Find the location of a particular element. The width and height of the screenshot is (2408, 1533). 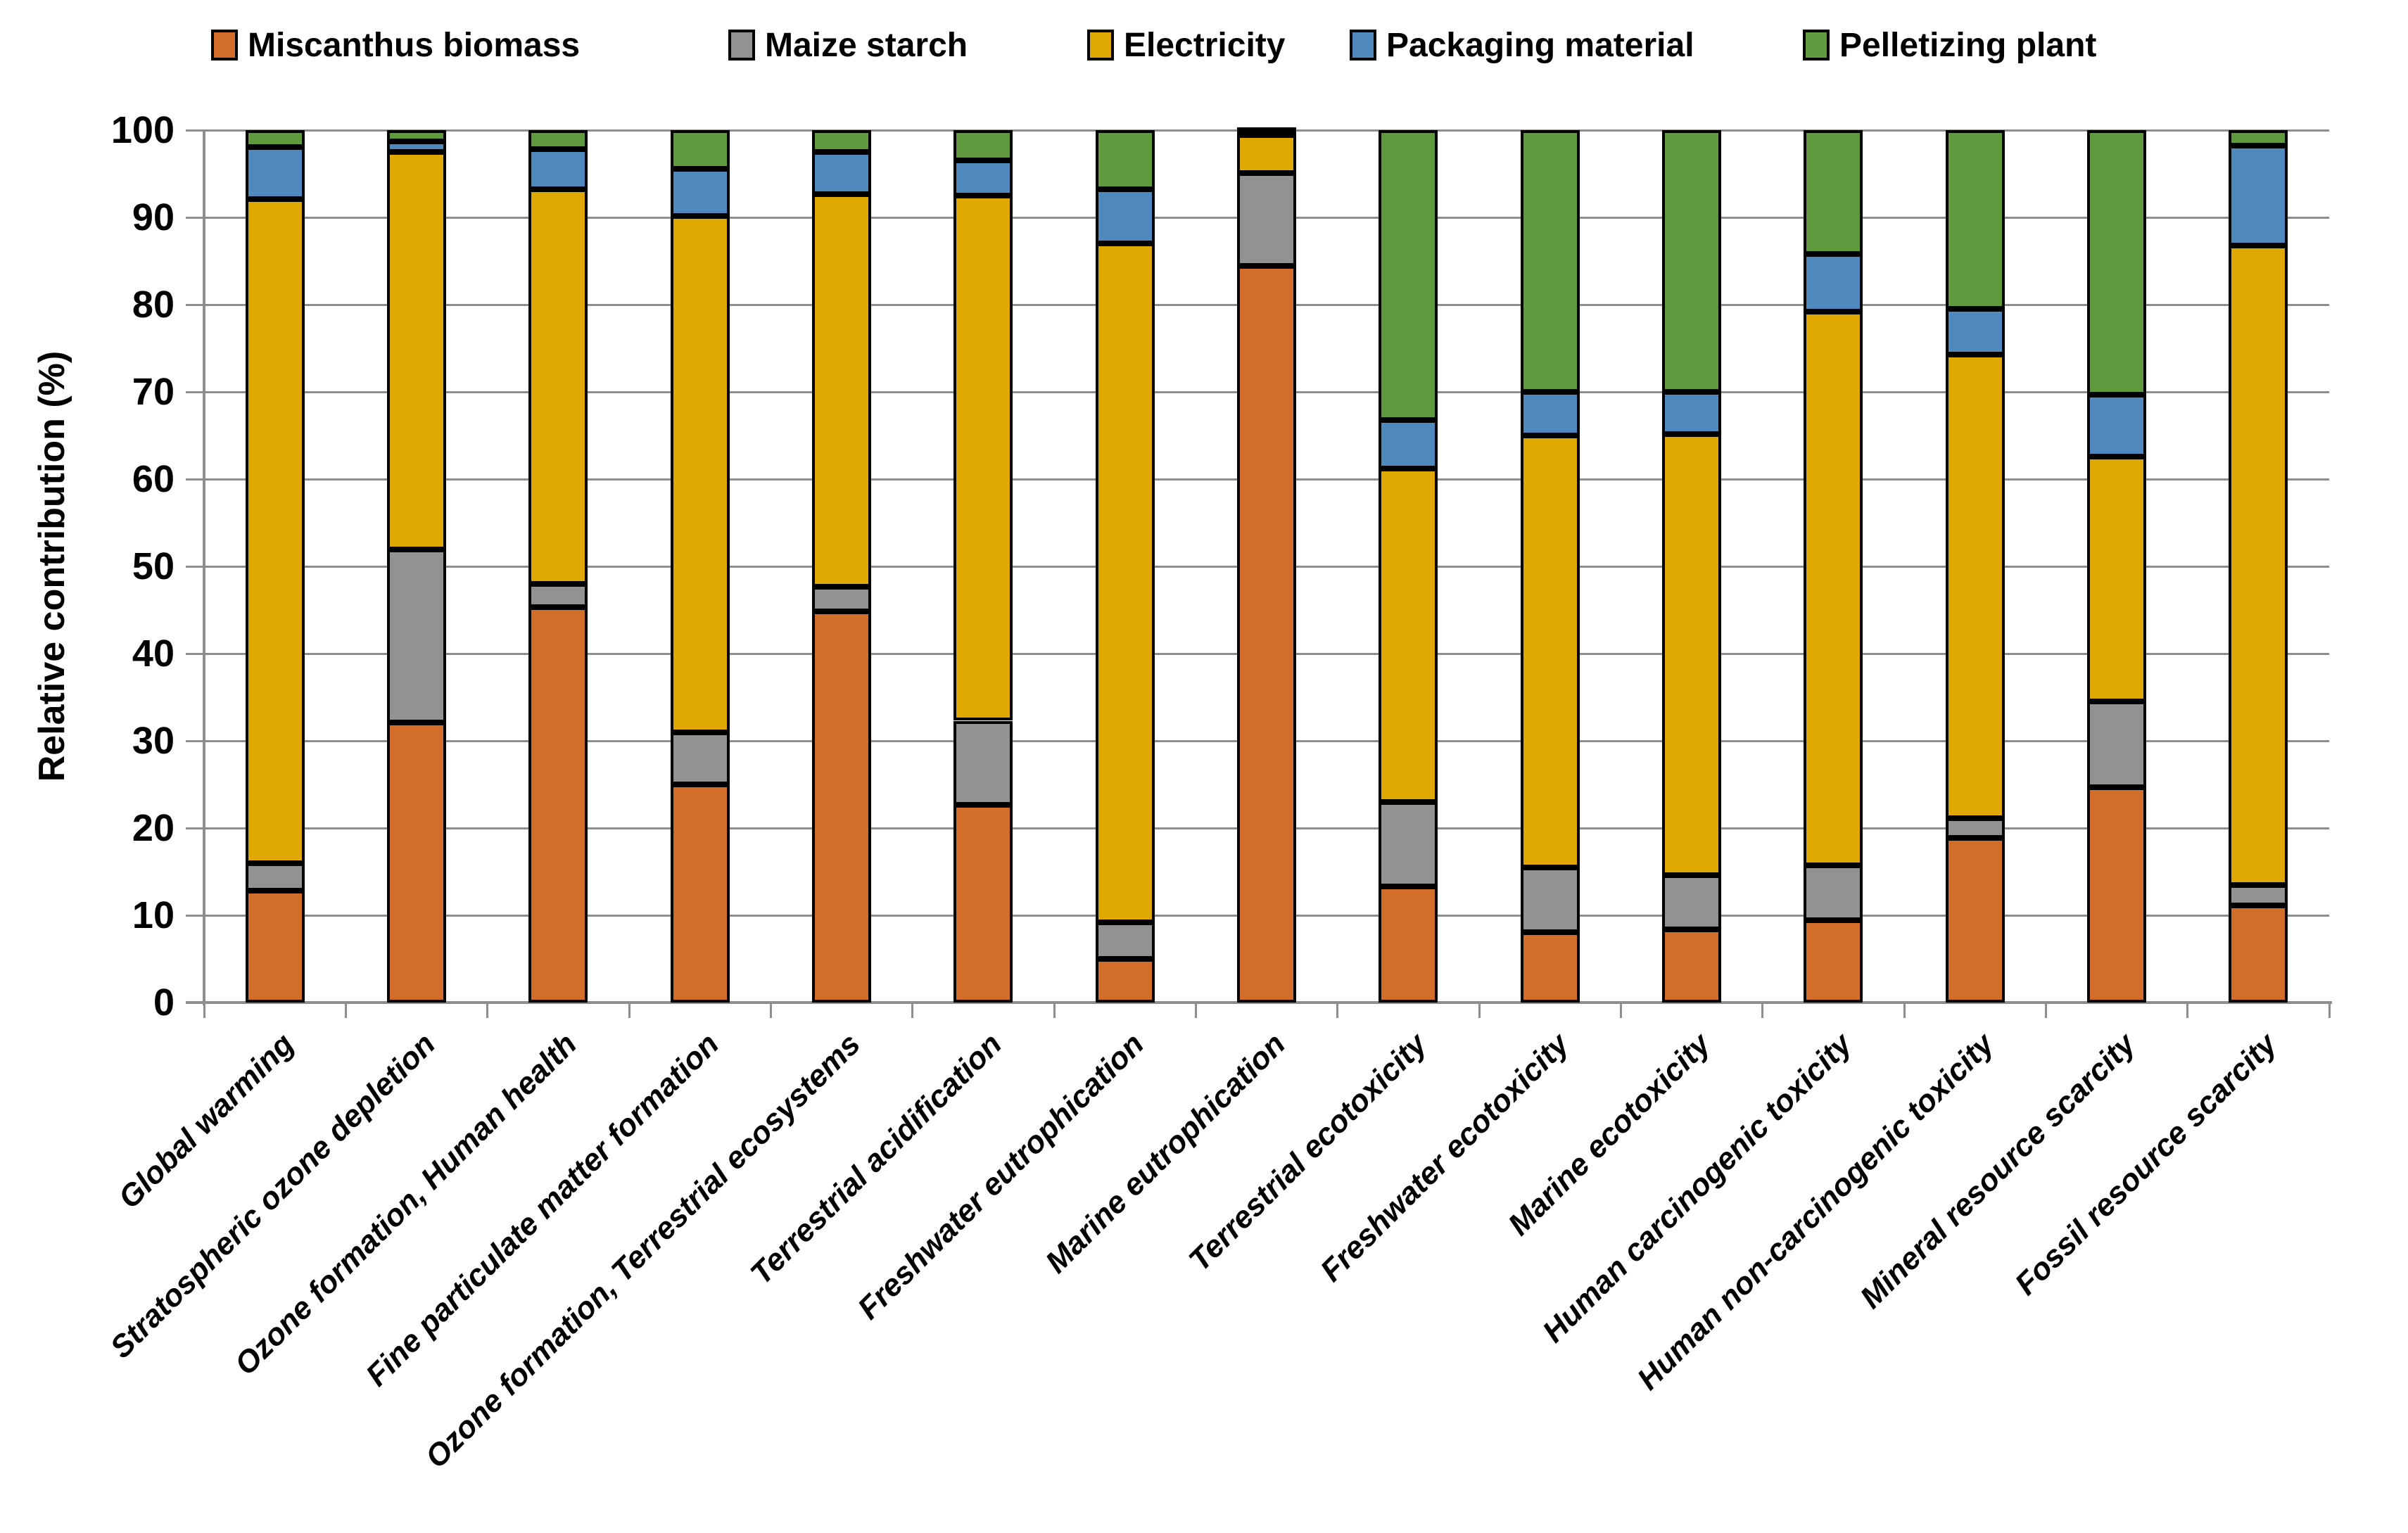

y-tick-label: 100 is located at coordinates (142, 130).